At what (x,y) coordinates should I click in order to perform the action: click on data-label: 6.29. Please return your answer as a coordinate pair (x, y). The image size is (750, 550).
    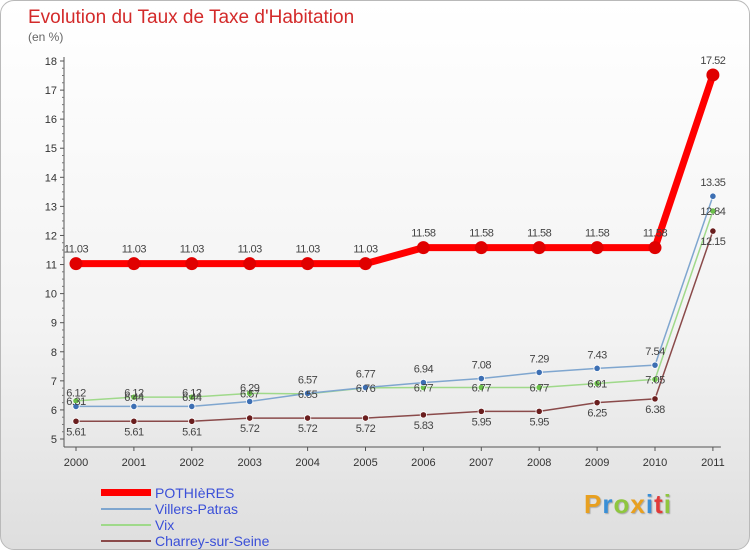
    Looking at the image, I should click on (250, 388).